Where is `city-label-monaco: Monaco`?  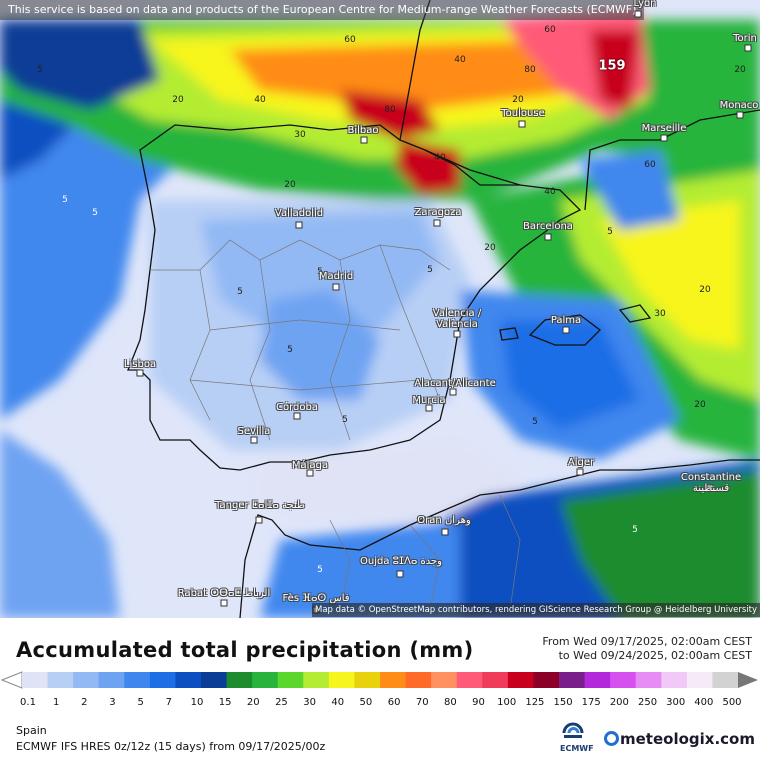
city-label-monaco: Monaco is located at coordinates (739, 105).